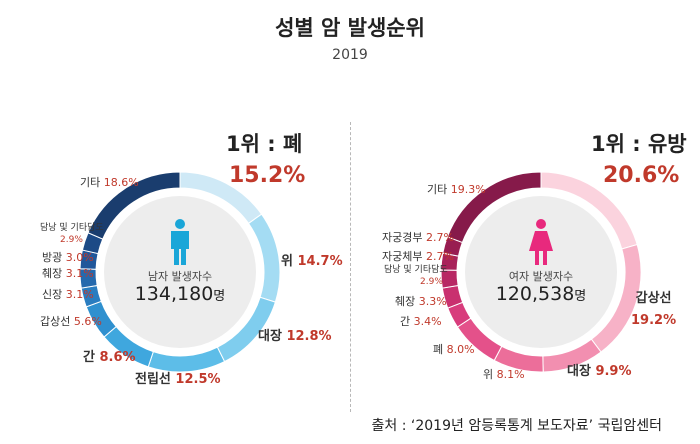  I want to click on male-center-count-unit: 명, so click(219, 296).